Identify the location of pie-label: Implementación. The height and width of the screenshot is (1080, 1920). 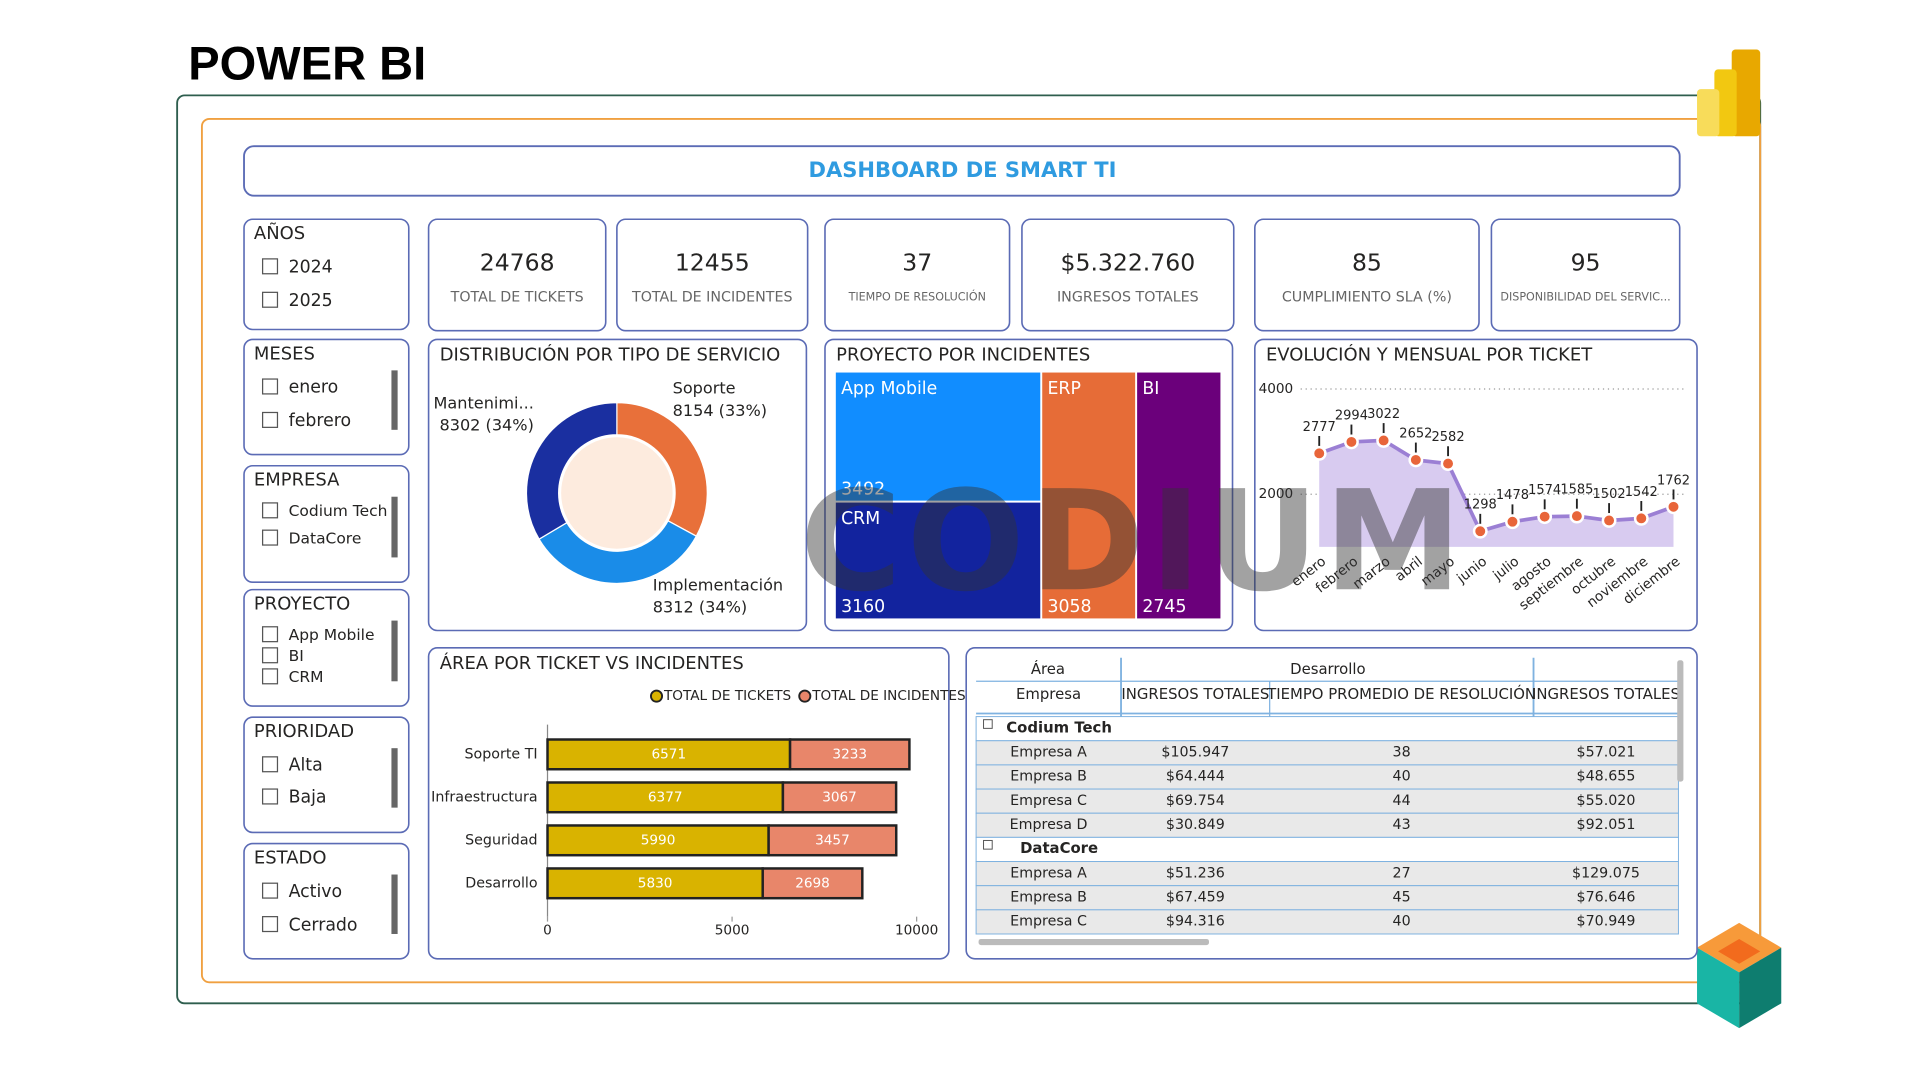
(718, 584).